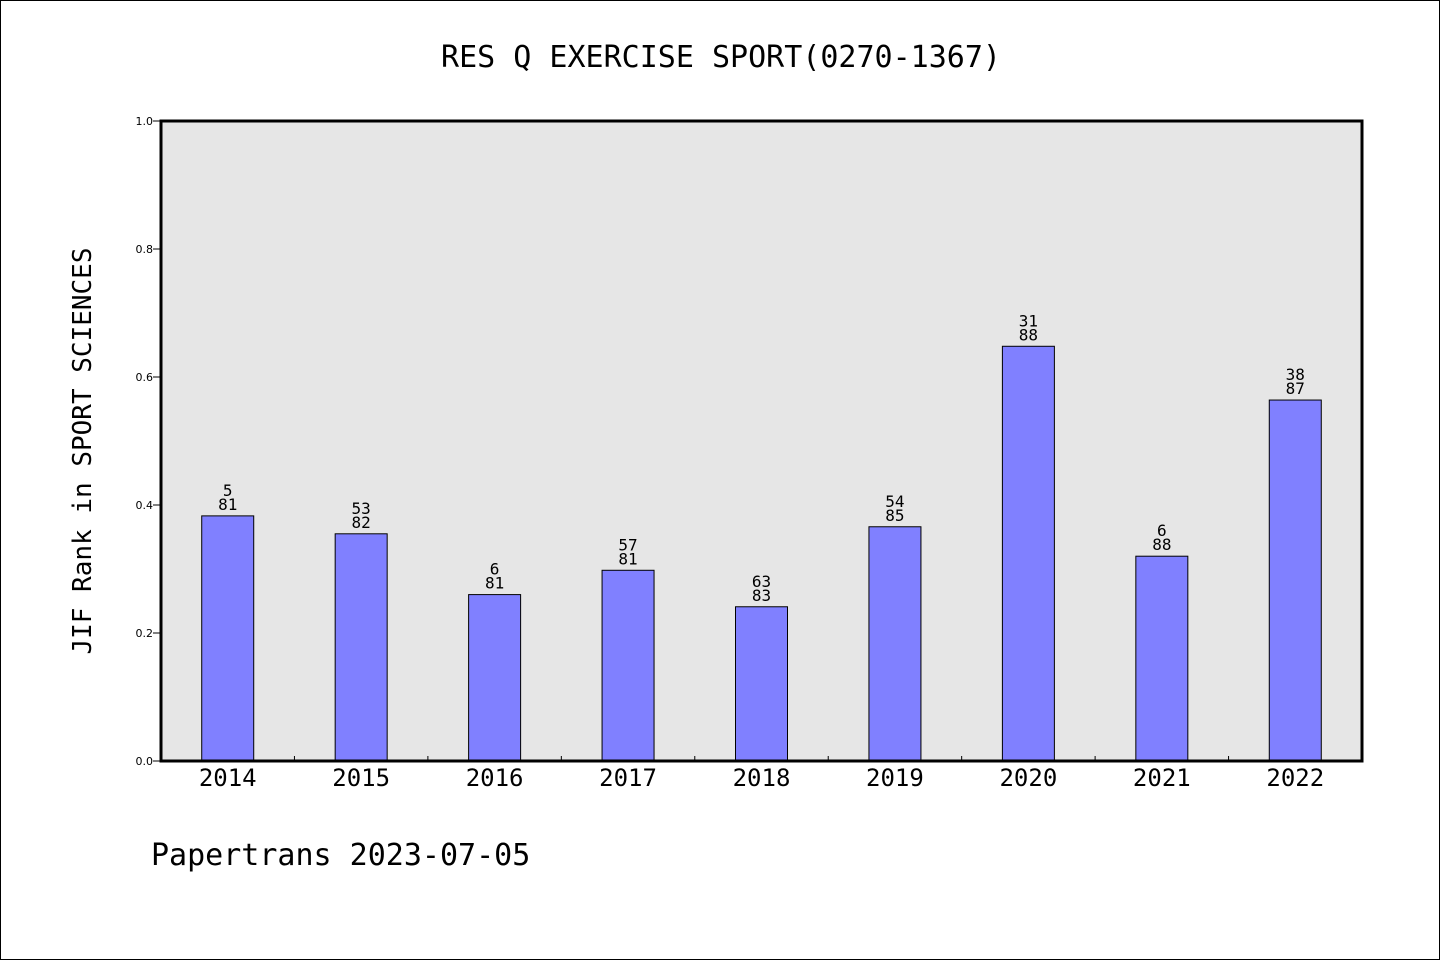  I want to click on y-tick-label: 0.6, so click(145, 377).